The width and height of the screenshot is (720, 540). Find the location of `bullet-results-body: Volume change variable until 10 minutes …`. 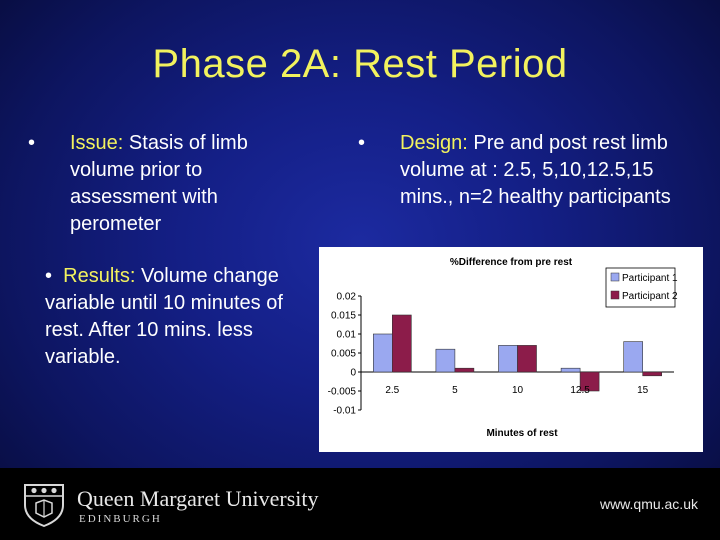

bullet-results-body: Volume change variable until 10 minutes … is located at coordinates (164, 316).